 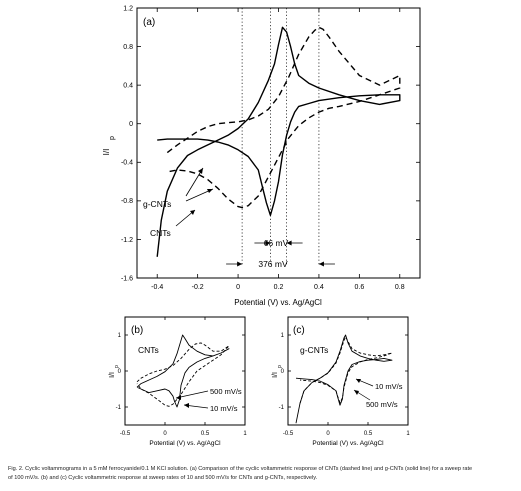 I want to click on y-tick-label: -0.4, so click(x=127, y=163).